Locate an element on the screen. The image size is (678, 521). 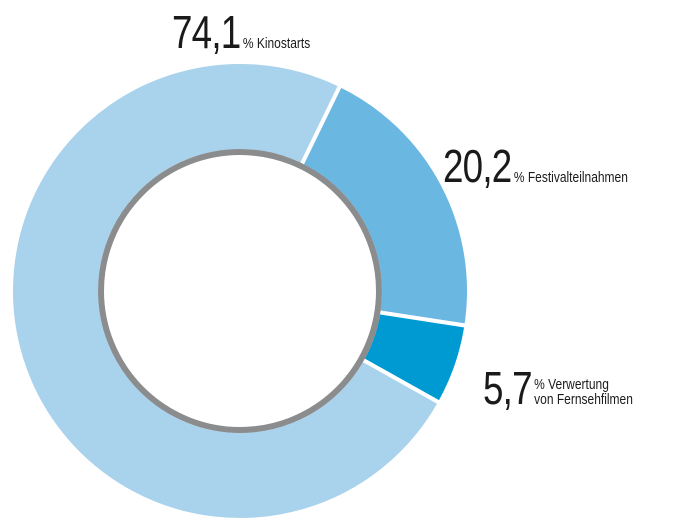
value-label: 20,2 is located at coordinates (477, 166).